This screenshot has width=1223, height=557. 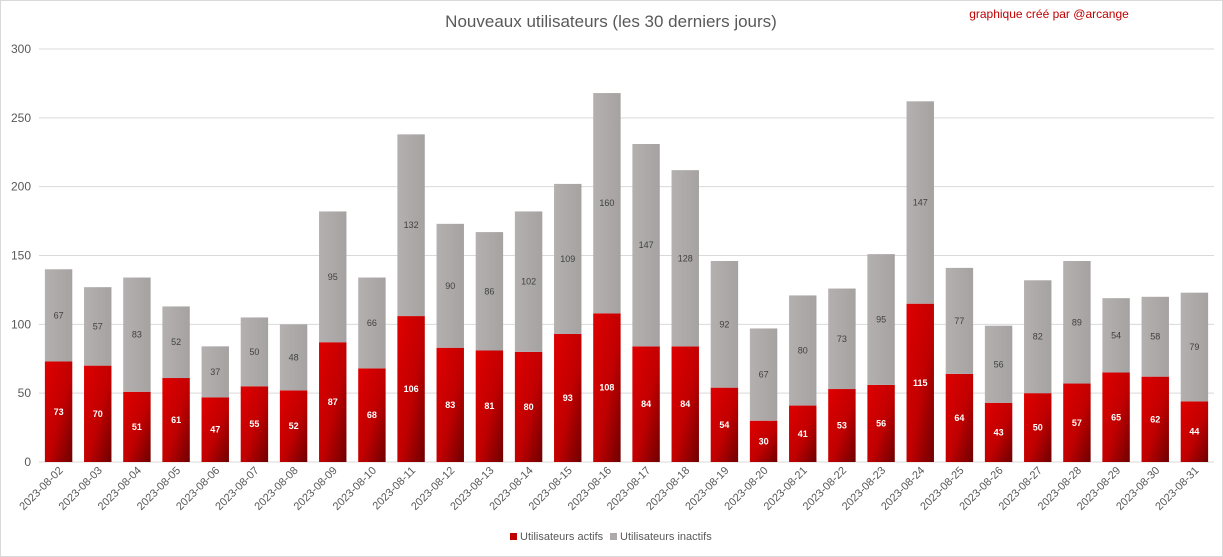 What do you see at coordinates (176, 420) in the screenshot?
I see `data-label-active: 61` at bounding box center [176, 420].